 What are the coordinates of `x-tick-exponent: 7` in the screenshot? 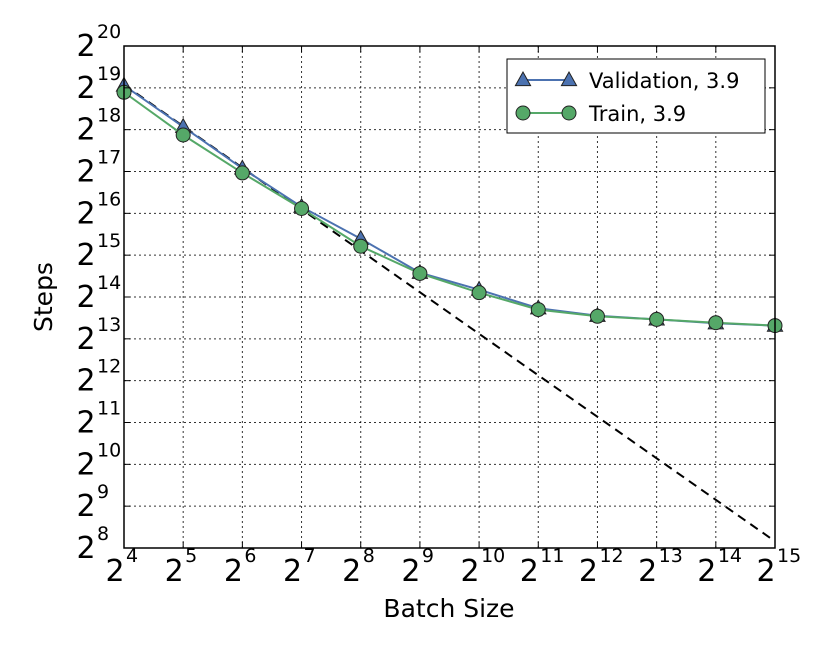 It's located at (310, 556).